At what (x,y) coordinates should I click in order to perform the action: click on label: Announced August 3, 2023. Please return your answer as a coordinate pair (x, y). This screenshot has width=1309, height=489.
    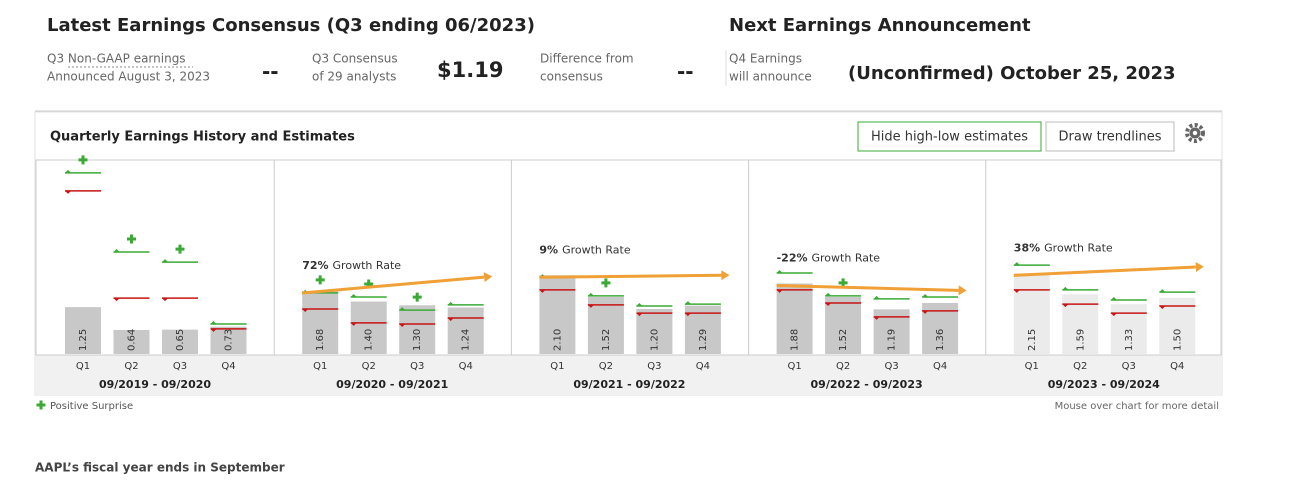
    Looking at the image, I should click on (128, 77).